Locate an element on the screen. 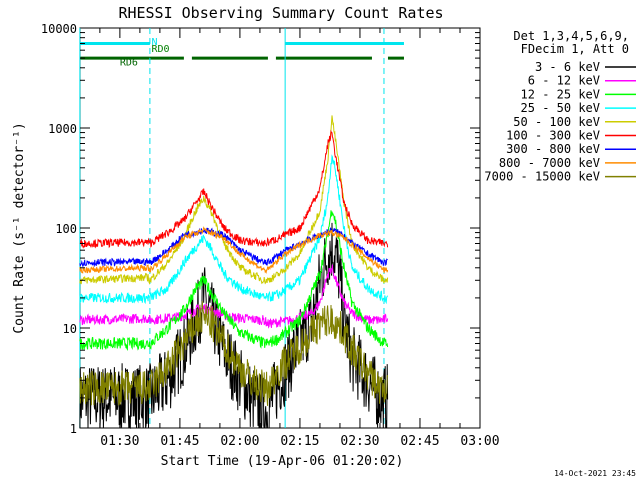 This screenshot has height=480, width=640. legend-label: 300 - 800 keV is located at coordinates (553, 149).